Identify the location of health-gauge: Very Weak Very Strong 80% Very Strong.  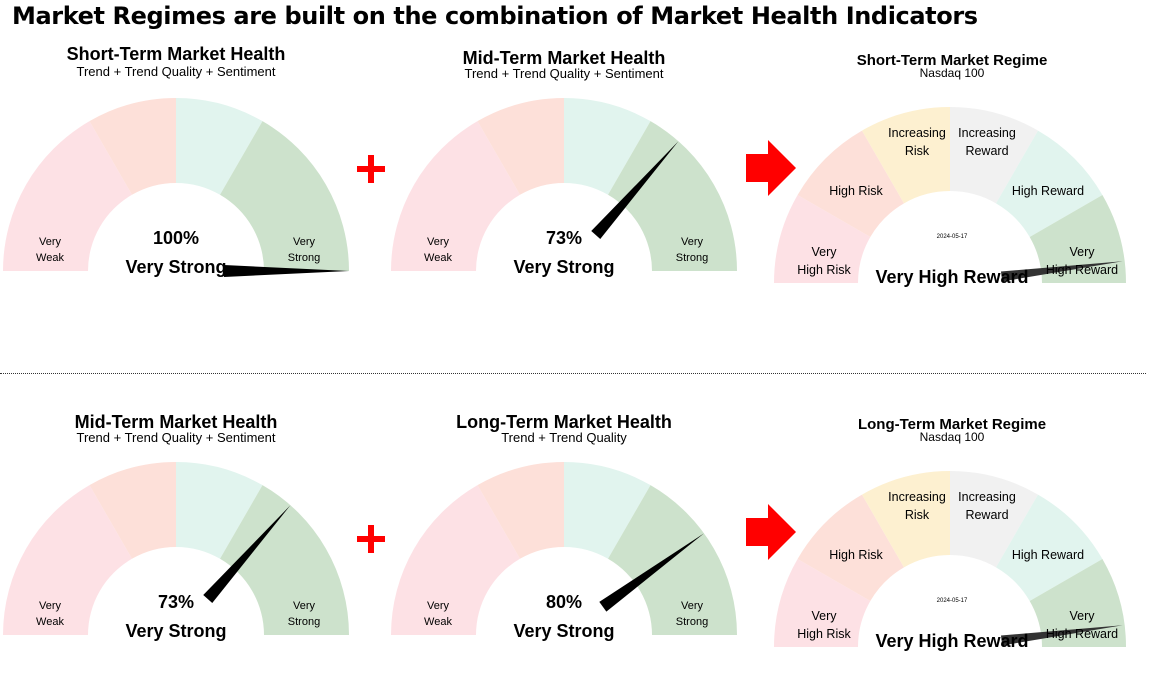
(564, 551).